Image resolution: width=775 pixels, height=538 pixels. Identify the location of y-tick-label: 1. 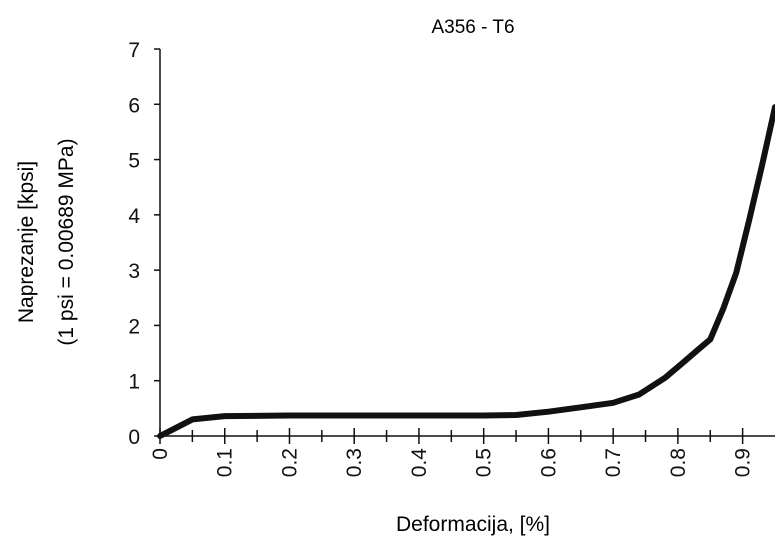
(134, 382).